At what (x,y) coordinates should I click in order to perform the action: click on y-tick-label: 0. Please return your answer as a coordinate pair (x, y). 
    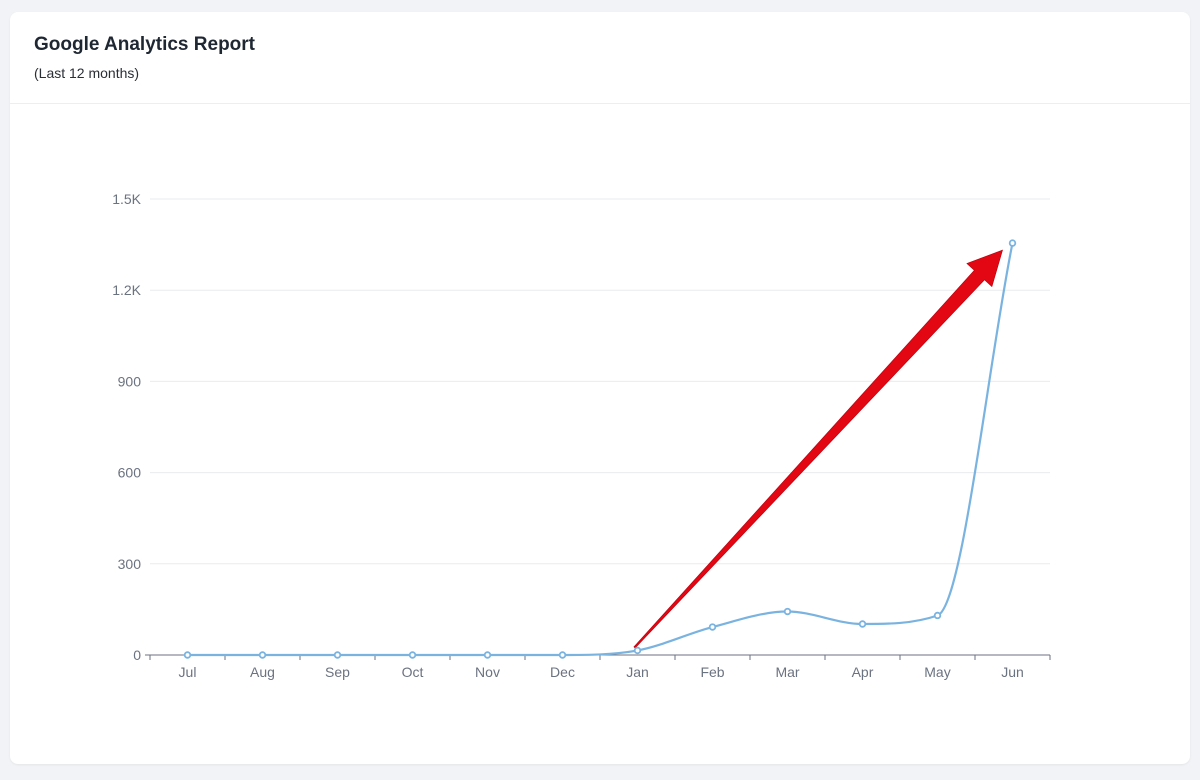
    Looking at the image, I should click on (137, 655).